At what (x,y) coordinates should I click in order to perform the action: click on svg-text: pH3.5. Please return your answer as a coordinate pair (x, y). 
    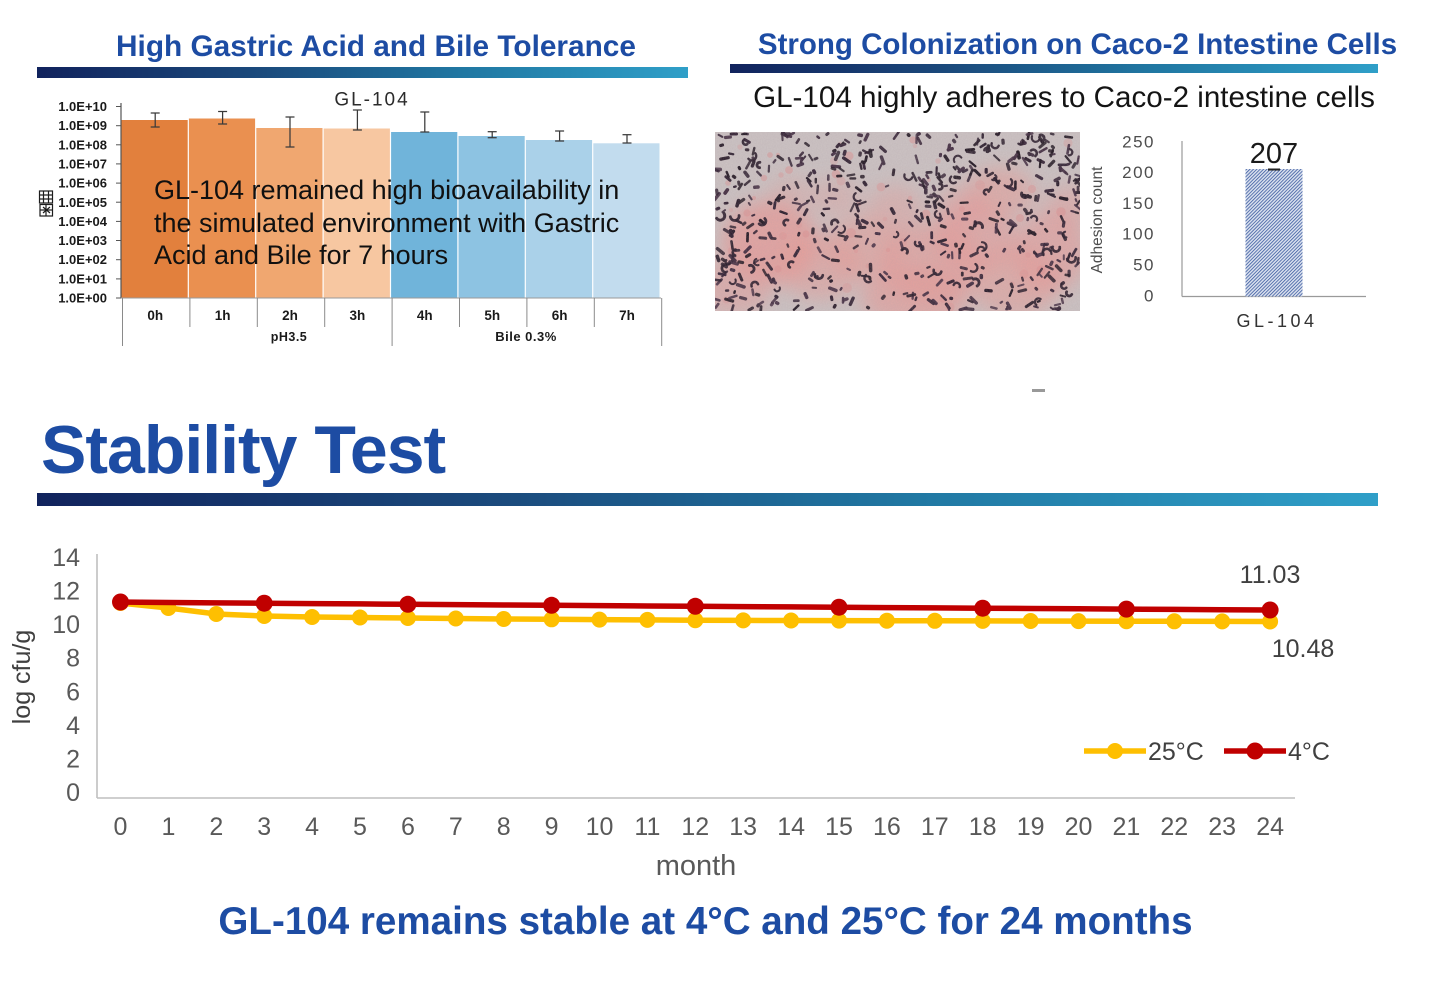
    Looking at the image, I should click on (289, 337).